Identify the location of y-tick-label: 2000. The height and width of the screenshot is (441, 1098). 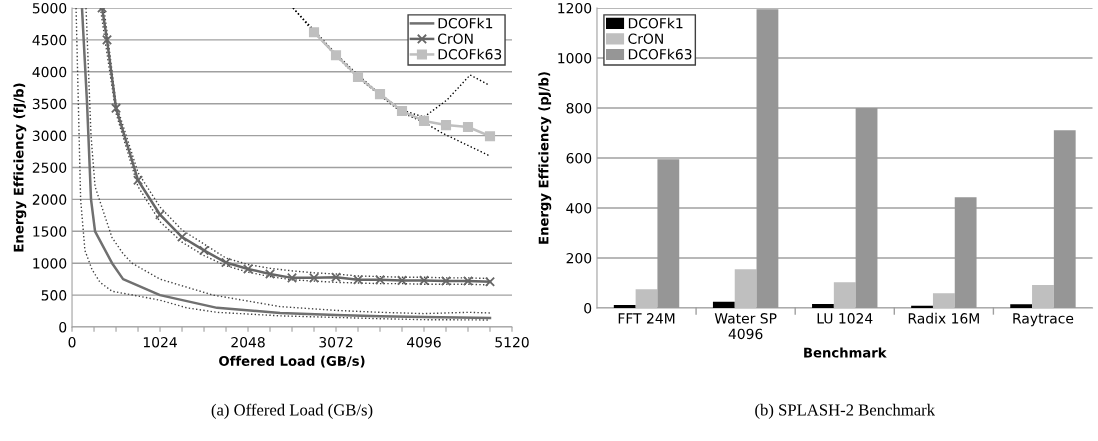
(49, 199).